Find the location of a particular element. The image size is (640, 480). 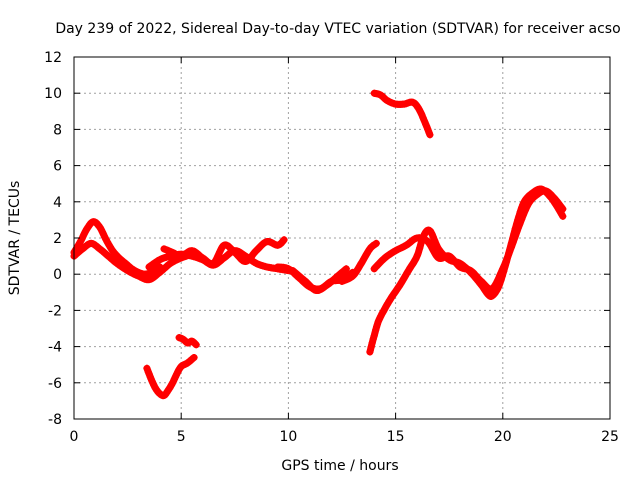

x-tick-label: 25 is located at coordinates (610, 437).